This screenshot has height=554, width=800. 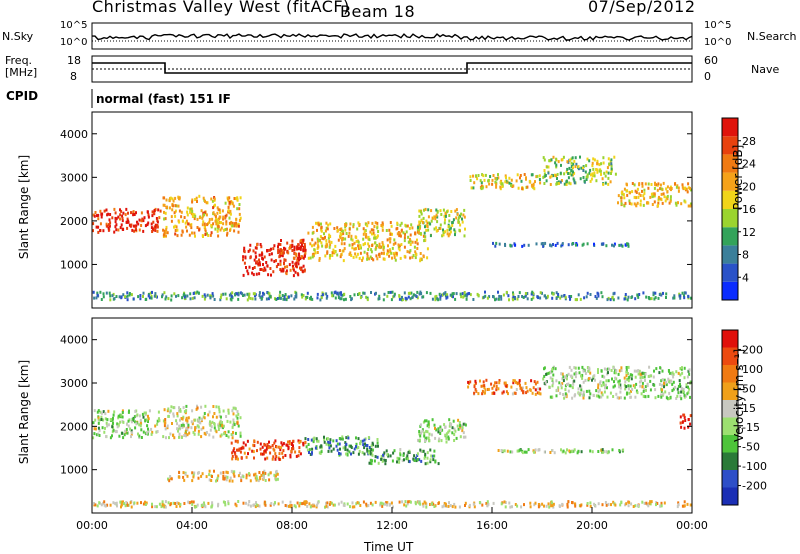 I want to click on velocity-ytick-label: 1000, so click(x=74, y=470).